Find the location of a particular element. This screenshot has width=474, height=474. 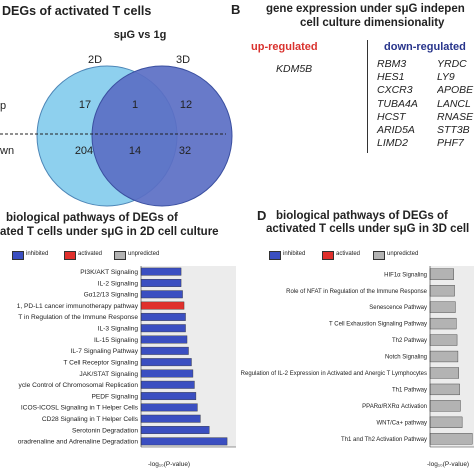

chart-d-plot-area is located at coordinates (452, 356).